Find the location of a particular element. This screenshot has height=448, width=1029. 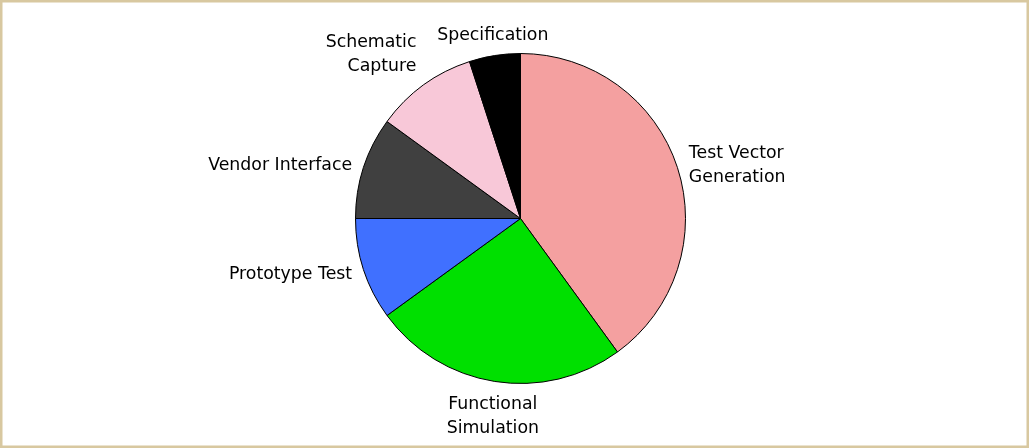

slice-label: Test Vector Generation is located at coordinates (736, 163).